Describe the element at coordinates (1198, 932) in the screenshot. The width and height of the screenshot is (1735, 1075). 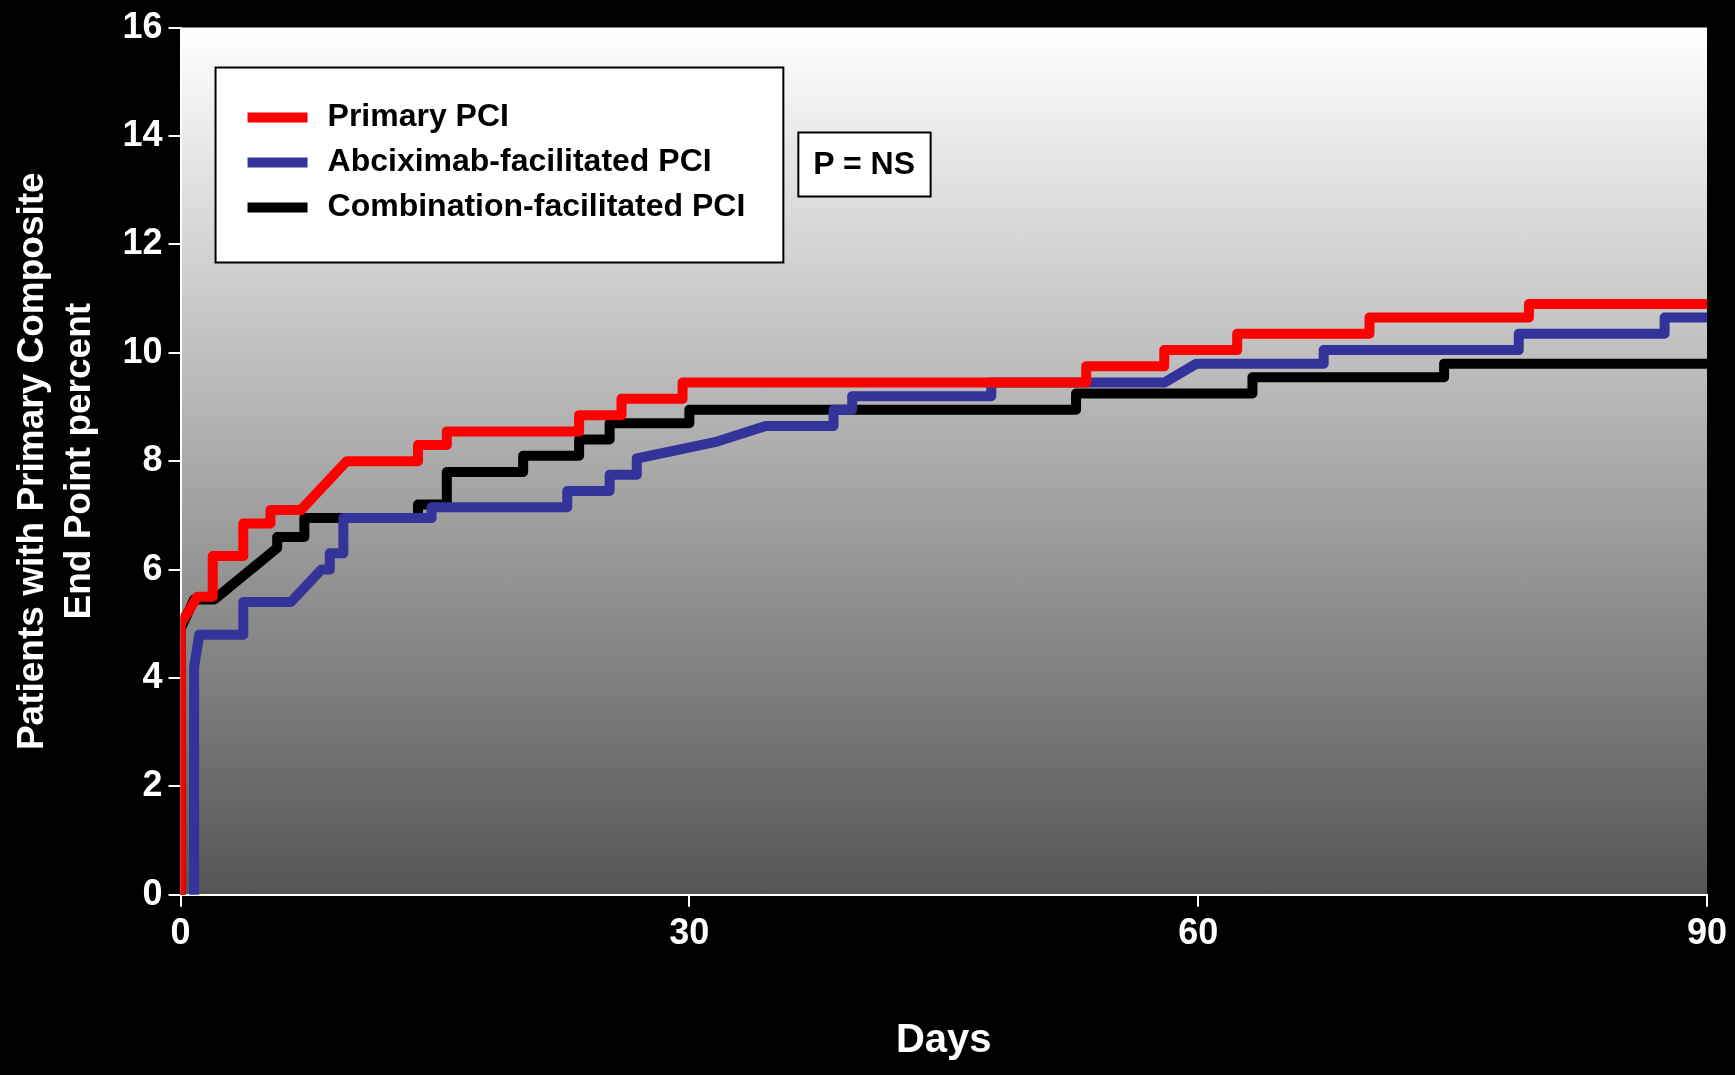
I see `x-tick-label: 60` at that location.